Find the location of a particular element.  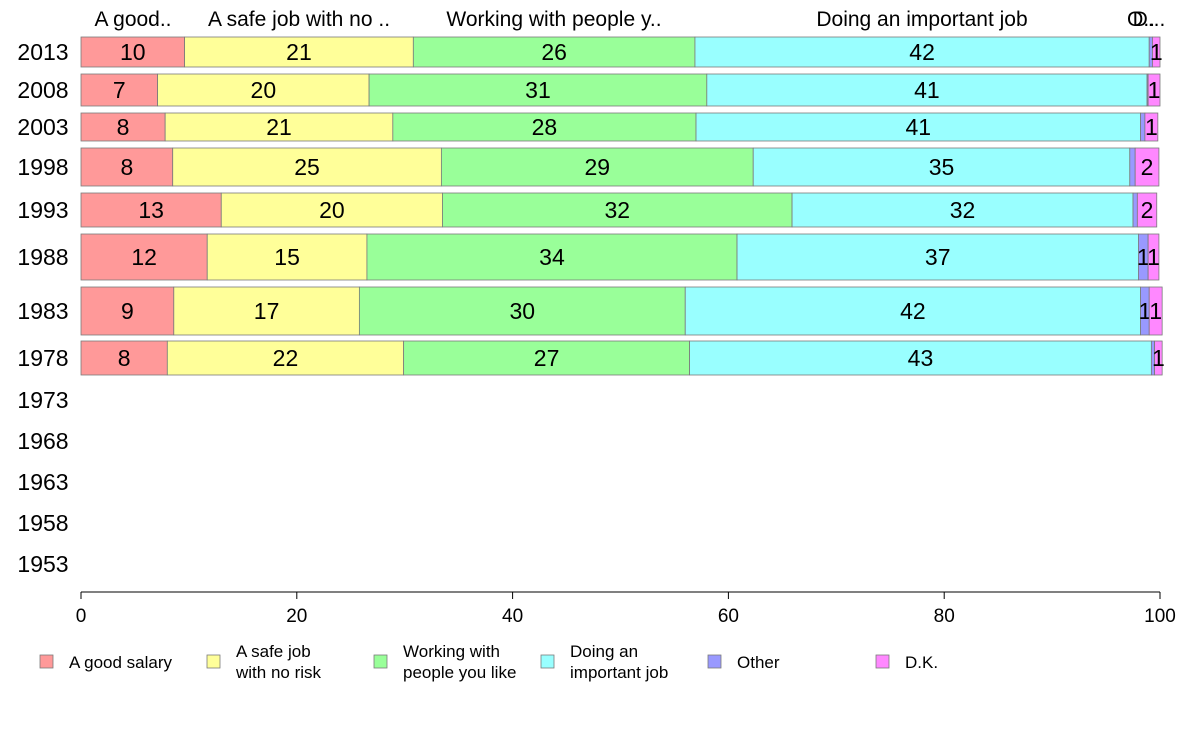

data-label-1988-series-4: 1 is located at coordinates (1143, 257).